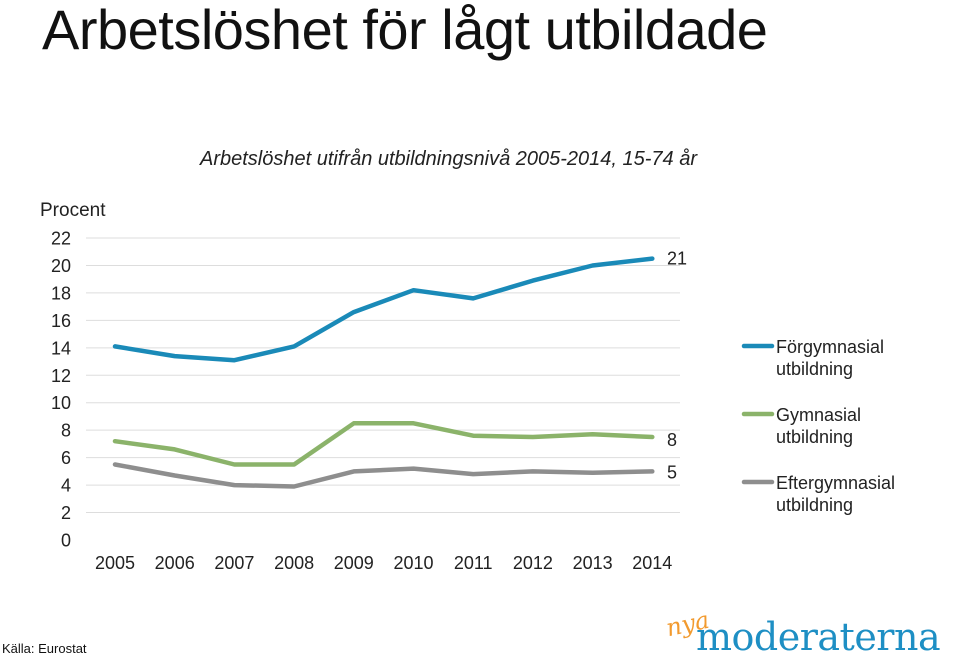  I want to click on y-axis-label: Procent, so click(73, 210).